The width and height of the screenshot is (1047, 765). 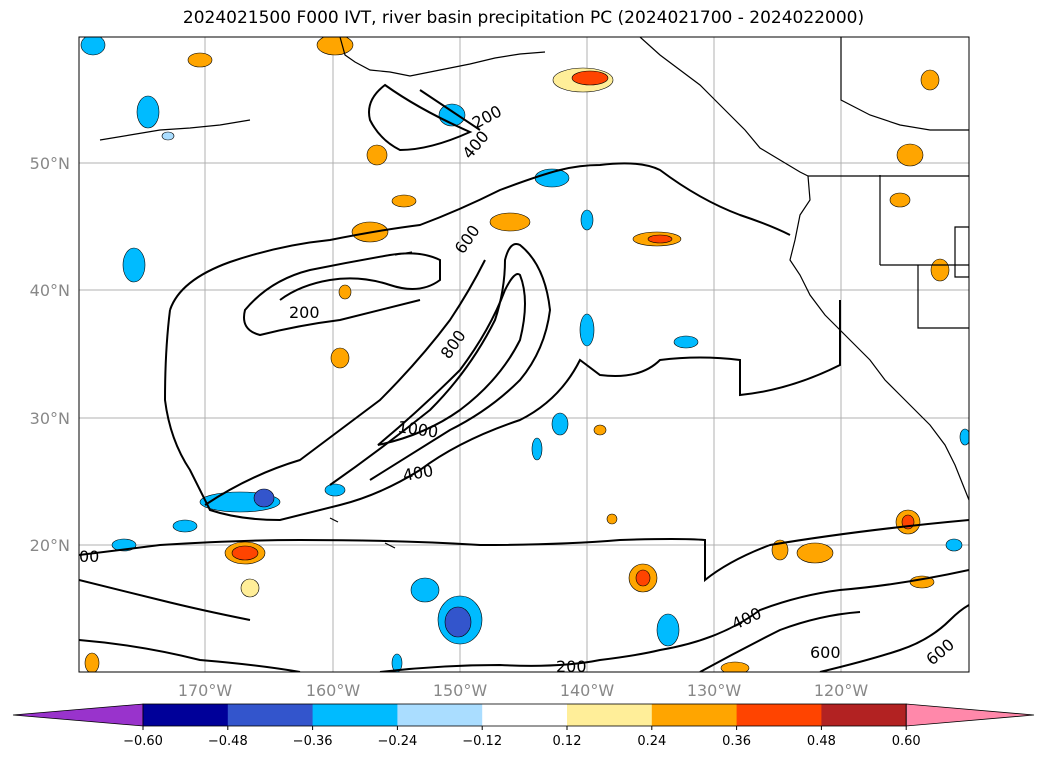 What do you see at coordinates (143, 741) in the screenshot?
I see `colorbar-tick-label: −0.60` at bounding box center [143, 741].